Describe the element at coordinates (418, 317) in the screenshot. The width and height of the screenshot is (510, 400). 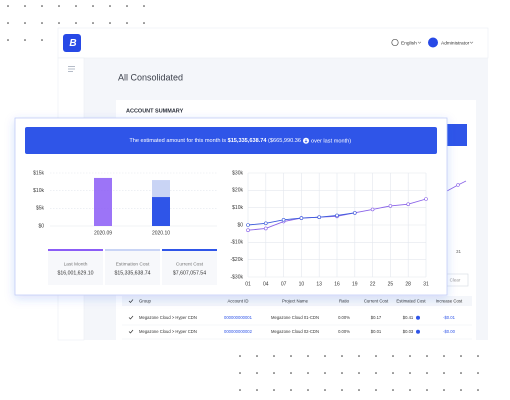
I see `info-icon` at that location.